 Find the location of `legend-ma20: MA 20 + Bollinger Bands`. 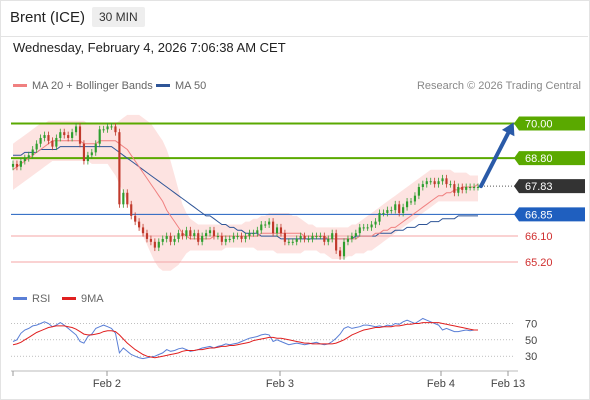

legend-ma20: MA 20 + Bollinger Bands is located at coordinates (83, 86).